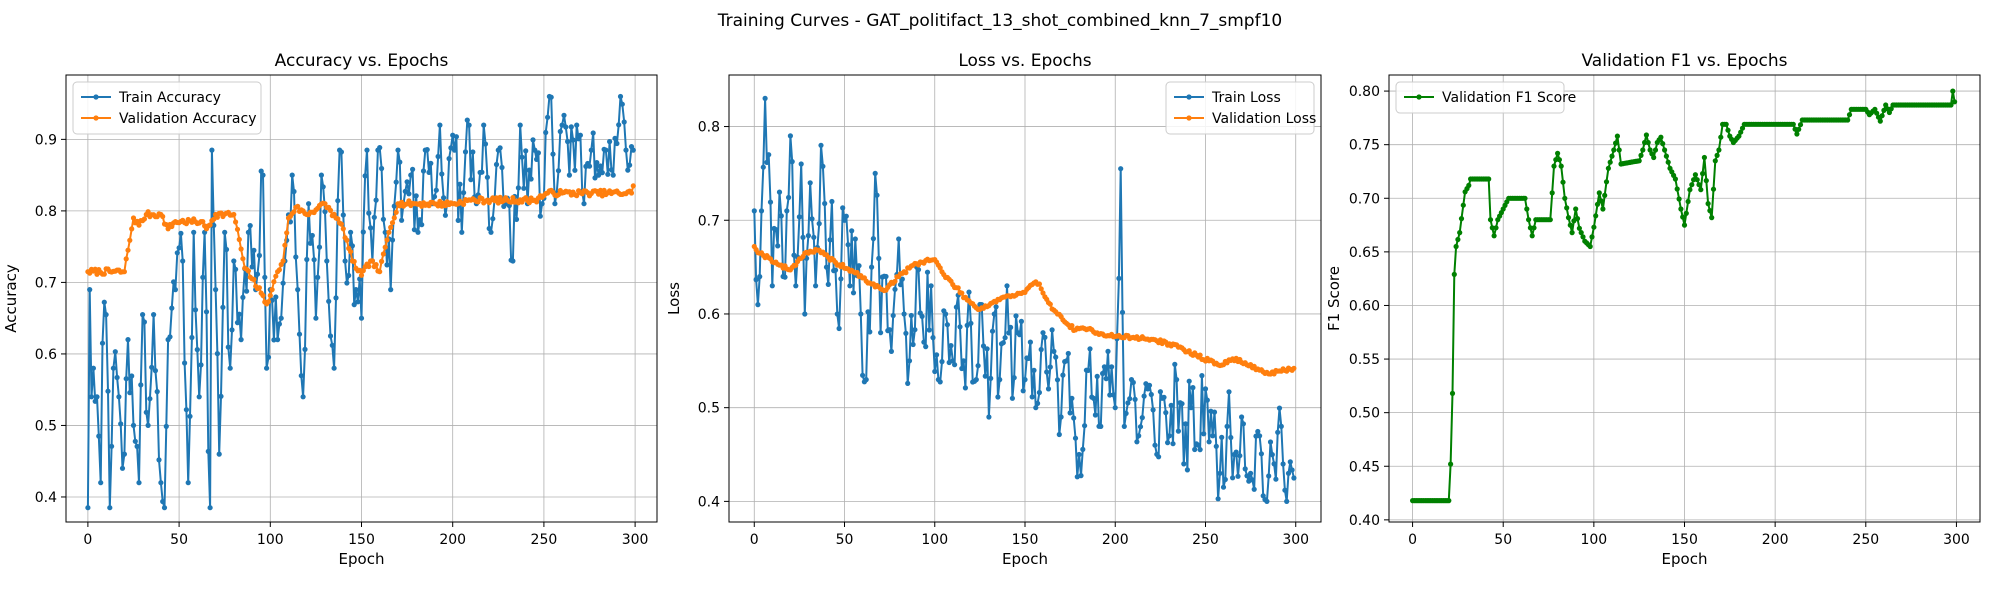 The image size is (2000, 600). What do you see at coordinates (709, 128) in the screenshot?
I see `y-tick-label: 0.8` at bounding box center [709, 128].